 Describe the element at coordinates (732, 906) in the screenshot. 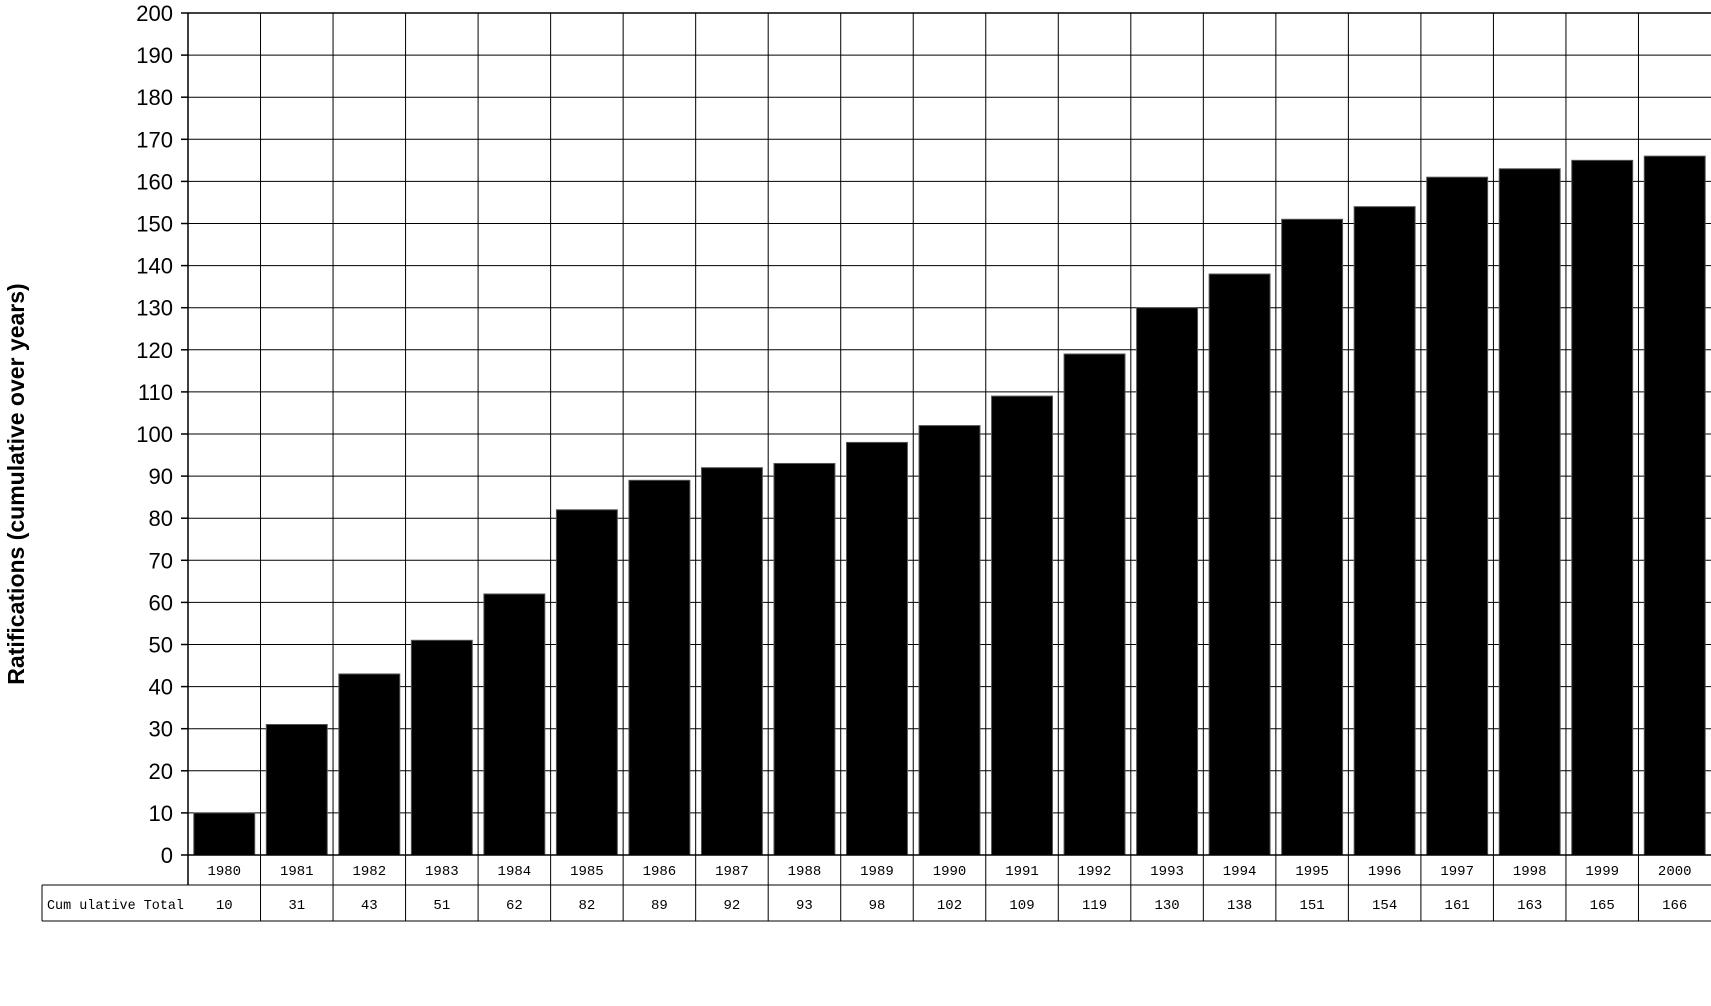

I see `table-cell-value: 92` at that location.